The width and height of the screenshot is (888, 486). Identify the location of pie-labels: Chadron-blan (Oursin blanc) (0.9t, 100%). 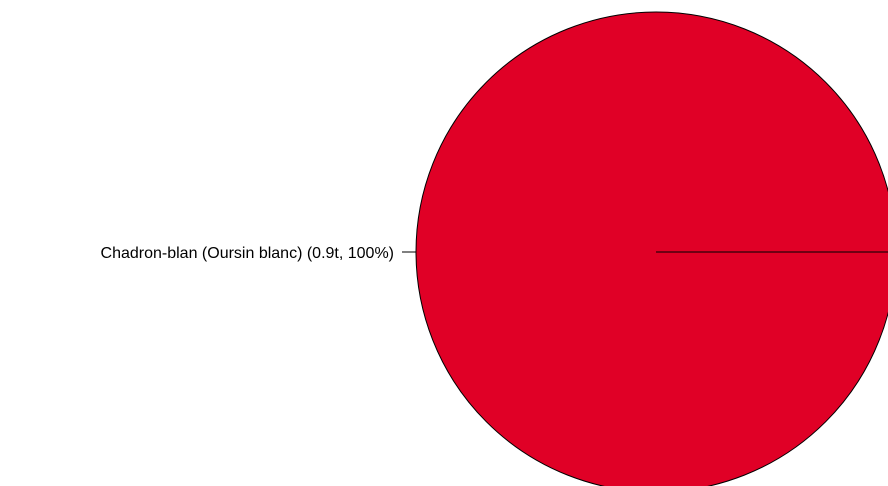
(258, 253).